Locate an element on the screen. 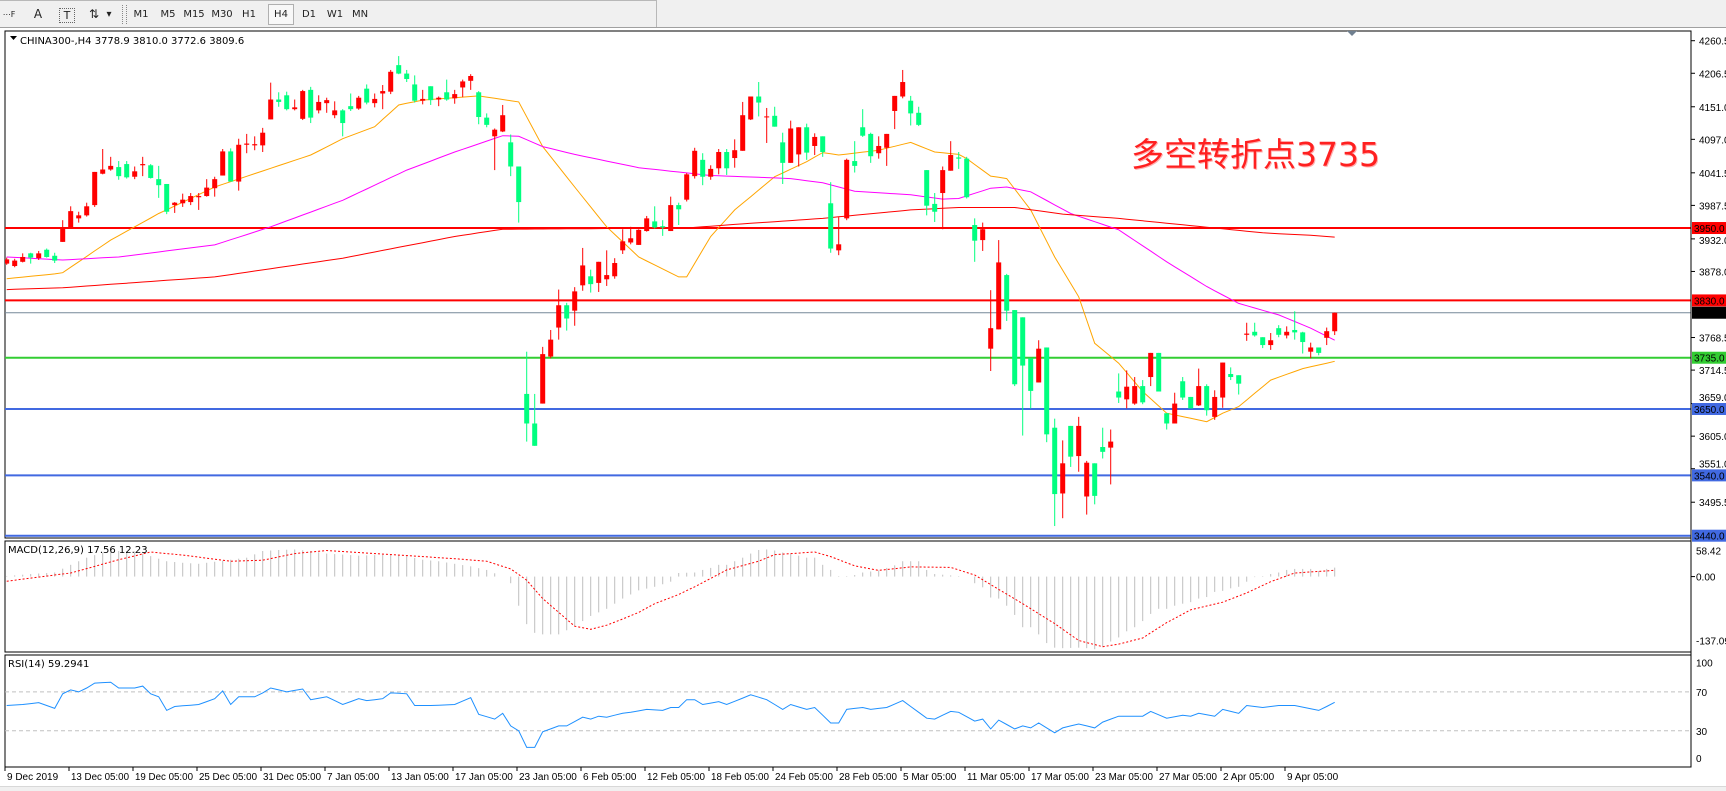 The height and width of the screenshot is (791, 1726). toolbar-panel: ⋯F A T ⇅ ▾ M1 M5 M15 M30 H1 H4 D1 W1 MN is located at coordinates (328, 13).